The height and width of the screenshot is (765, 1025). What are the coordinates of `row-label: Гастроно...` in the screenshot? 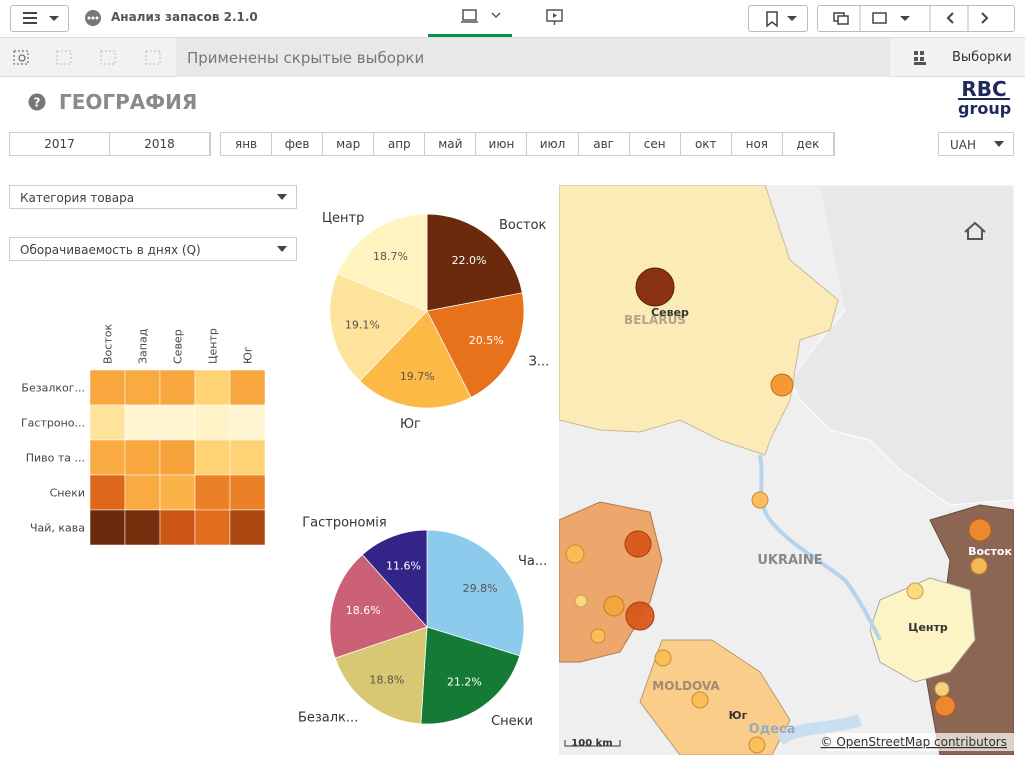 It's located at (53, 423).